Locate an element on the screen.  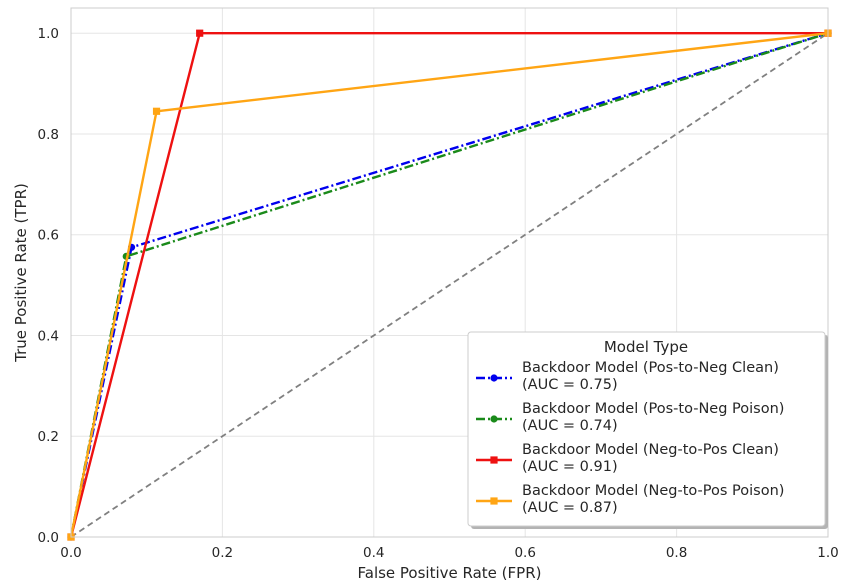
legend-label: (AUC = 0.87) is located at coordinates (570, 508).